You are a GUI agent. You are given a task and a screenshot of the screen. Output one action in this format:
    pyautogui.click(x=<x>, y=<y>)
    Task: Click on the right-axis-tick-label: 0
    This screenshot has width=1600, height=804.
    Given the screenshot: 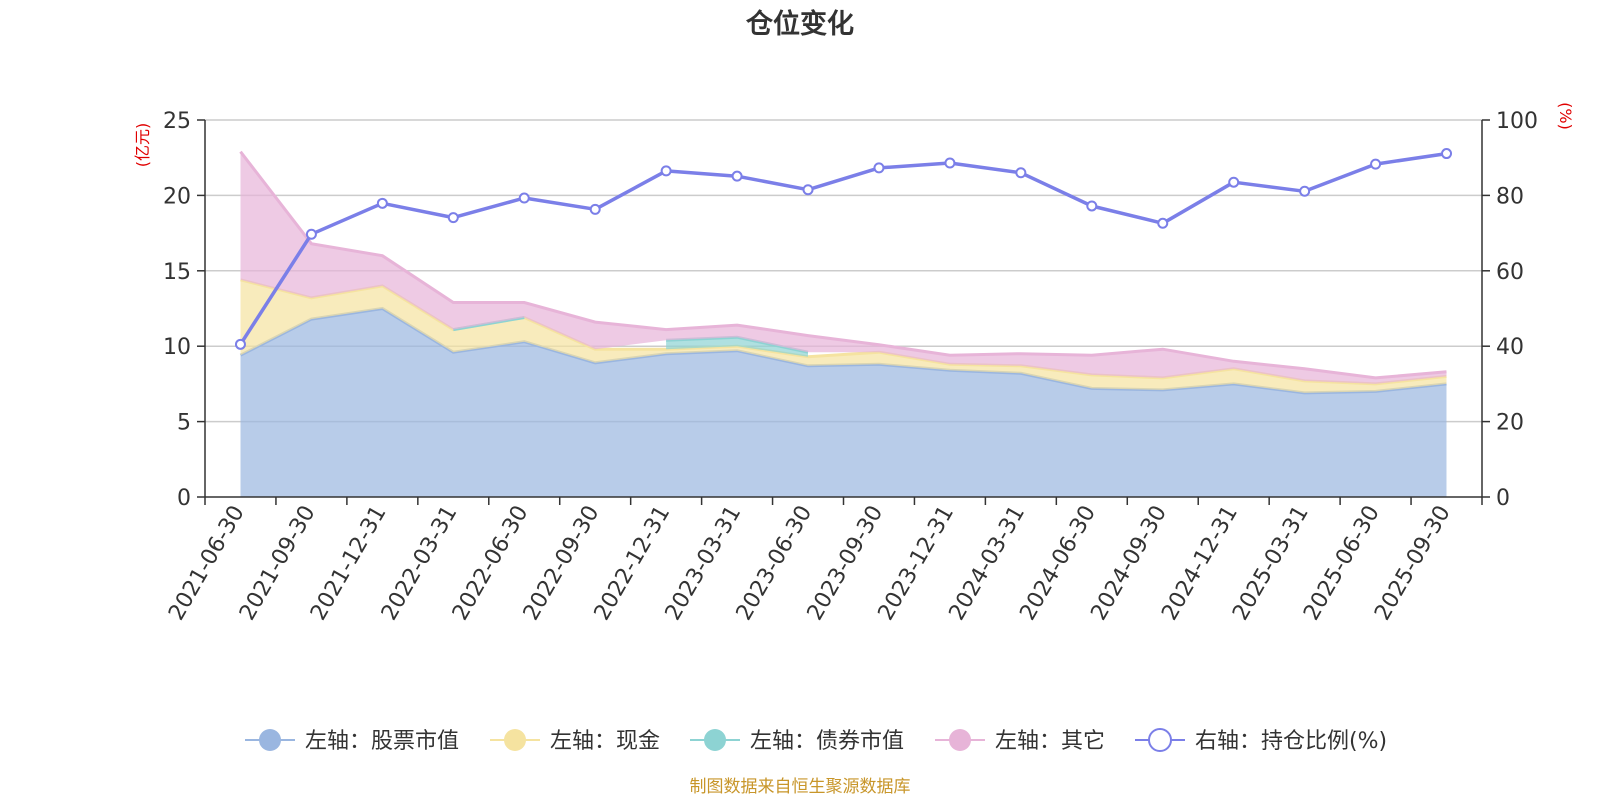 What is the action you would take?
    pyautogui.click(x=1503, y=498)
    